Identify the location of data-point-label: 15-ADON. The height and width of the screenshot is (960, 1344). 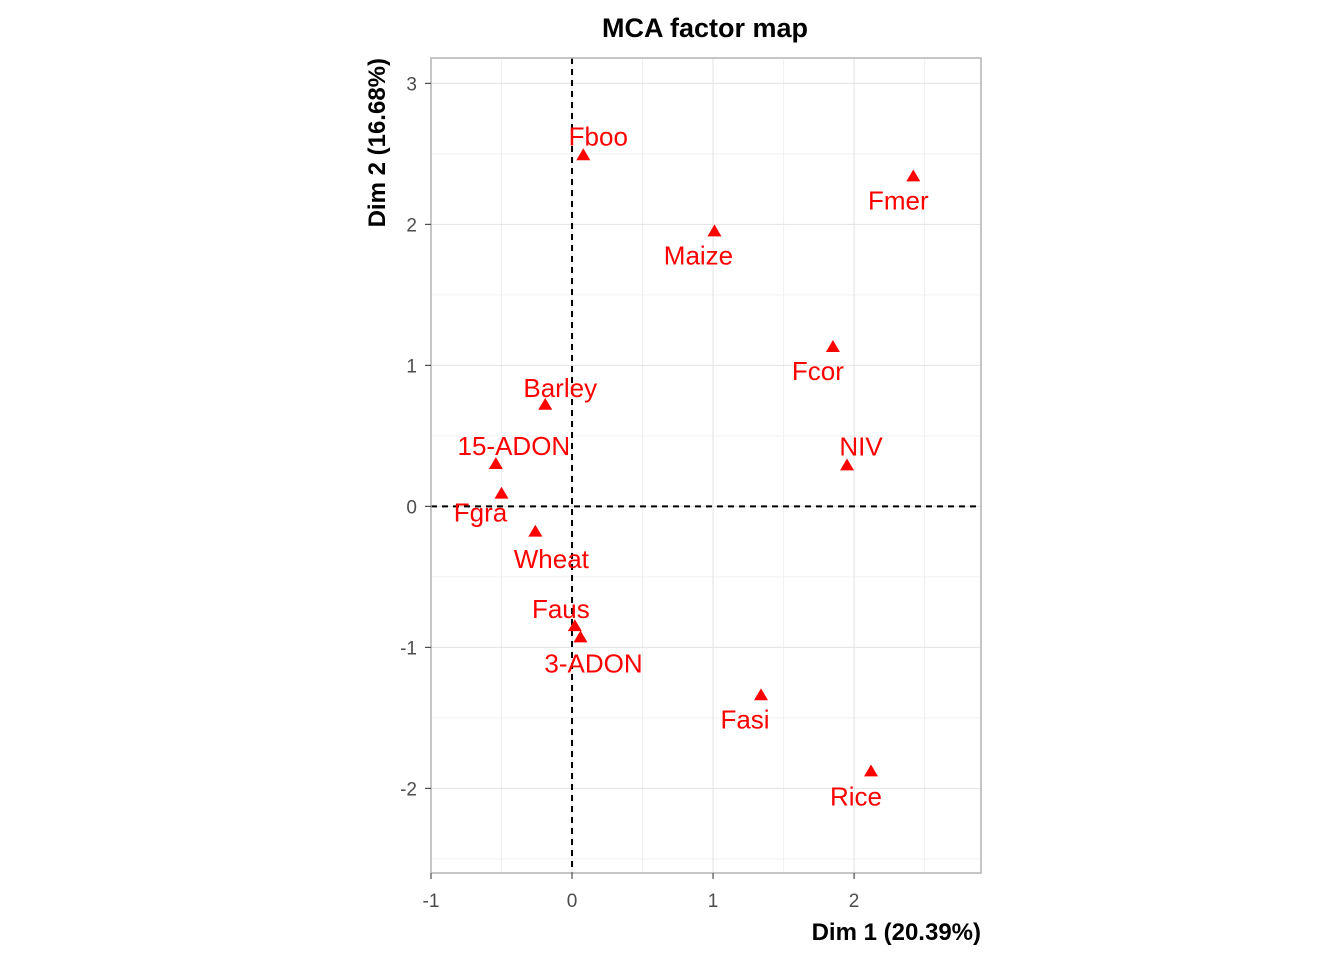
(514, 446).